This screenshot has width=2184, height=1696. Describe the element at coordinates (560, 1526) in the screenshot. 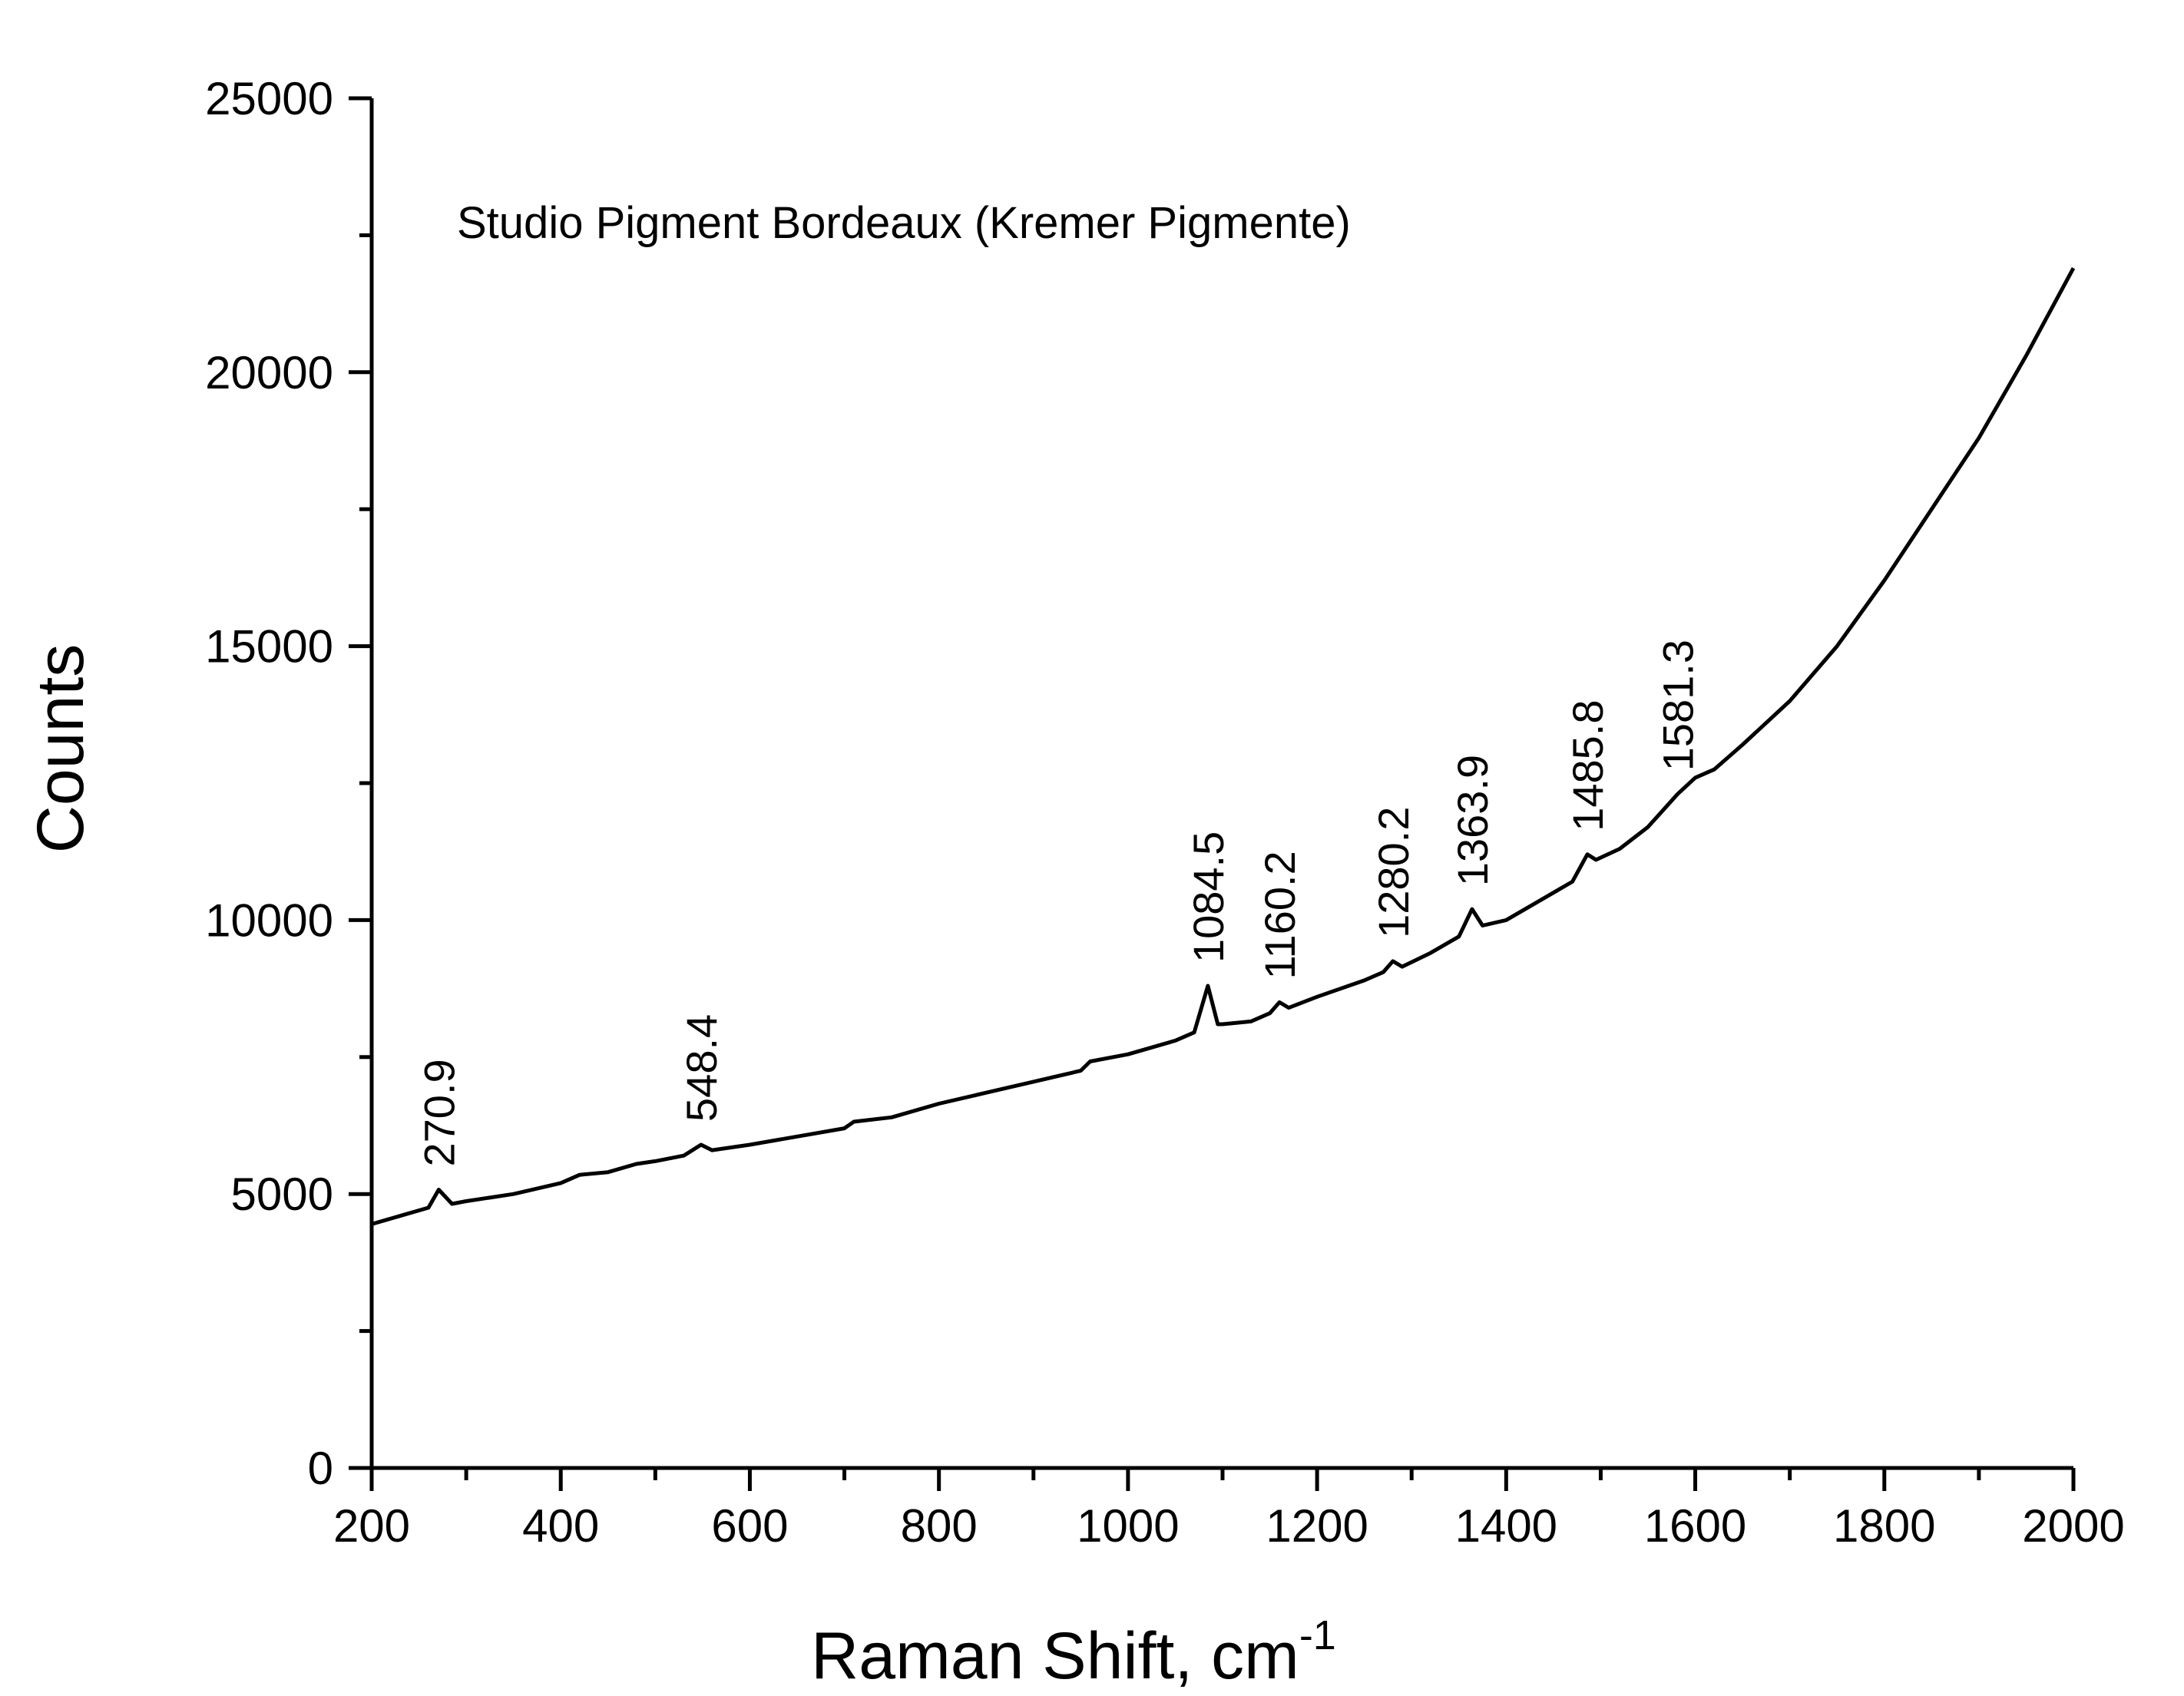

I see `x-tick-label: 400` at that location.